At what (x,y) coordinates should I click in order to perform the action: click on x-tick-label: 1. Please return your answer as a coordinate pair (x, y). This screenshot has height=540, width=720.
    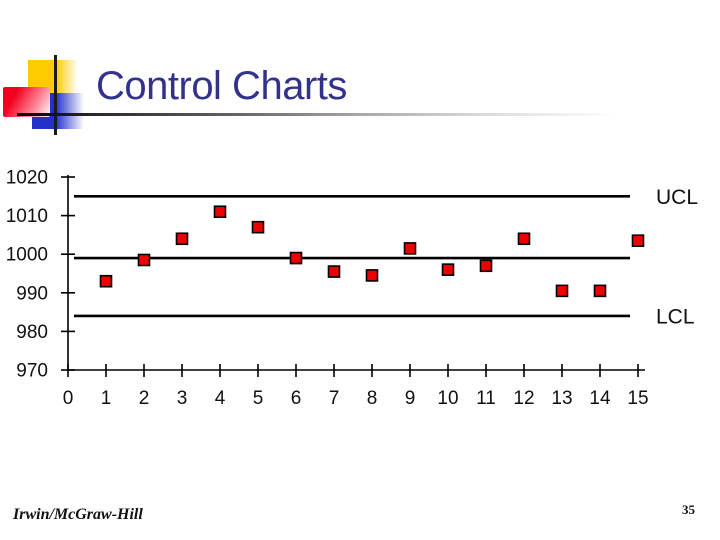
    Looking at the image, I should click on (106, 398).